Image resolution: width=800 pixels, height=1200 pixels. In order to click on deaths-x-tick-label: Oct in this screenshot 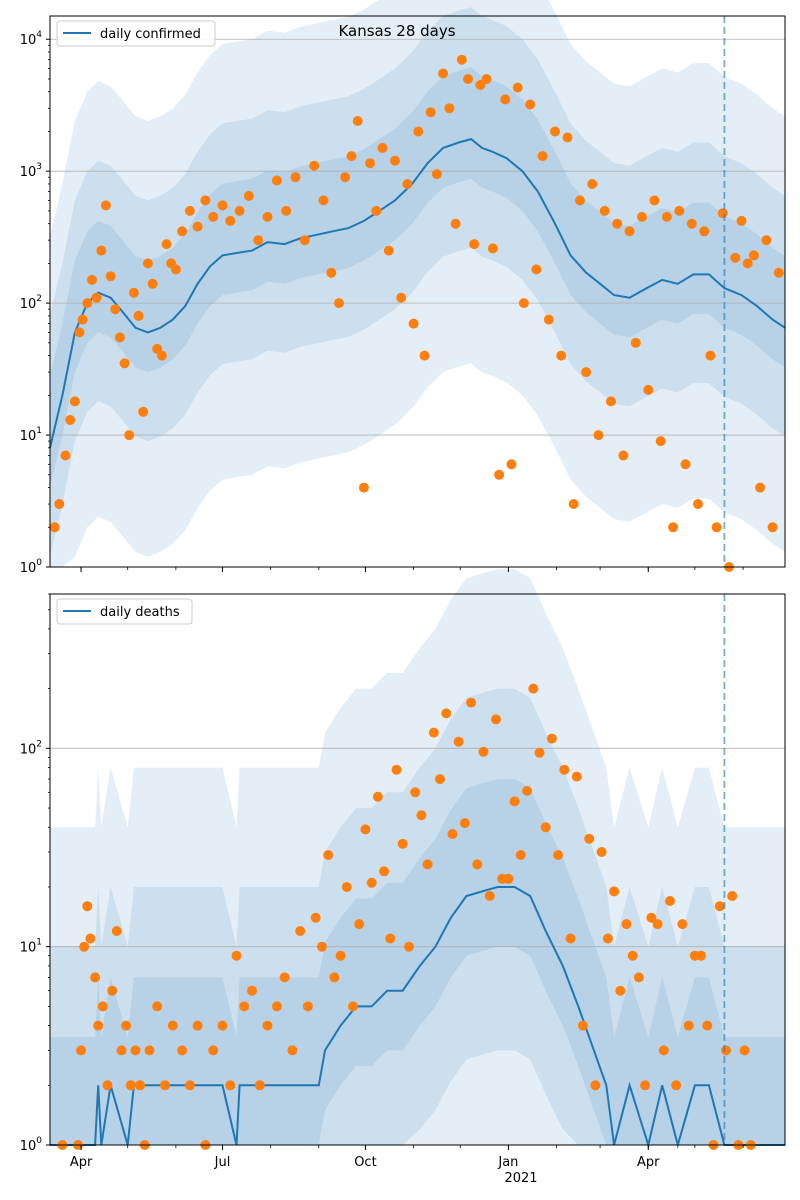, I will do `click(365, 1162)`.